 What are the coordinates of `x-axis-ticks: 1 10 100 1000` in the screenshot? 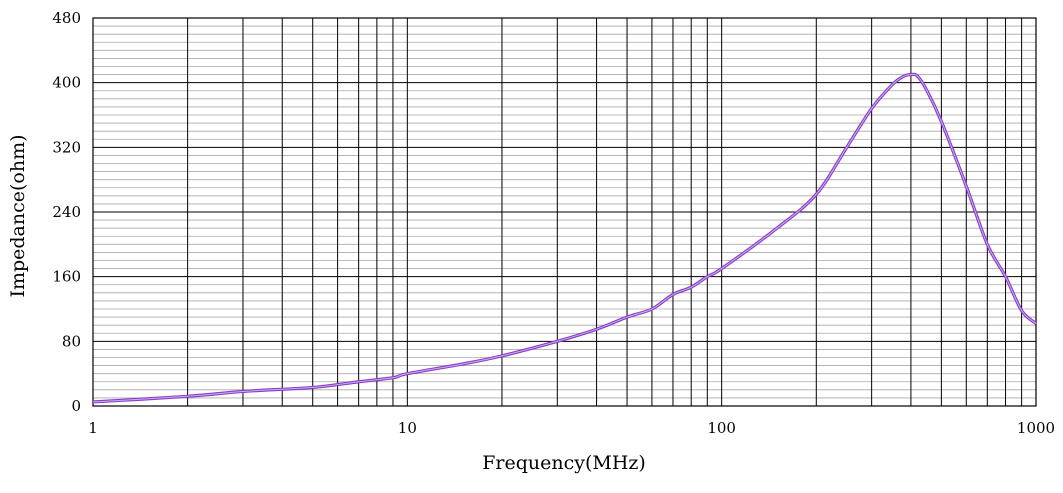 It's located at (571, 428).